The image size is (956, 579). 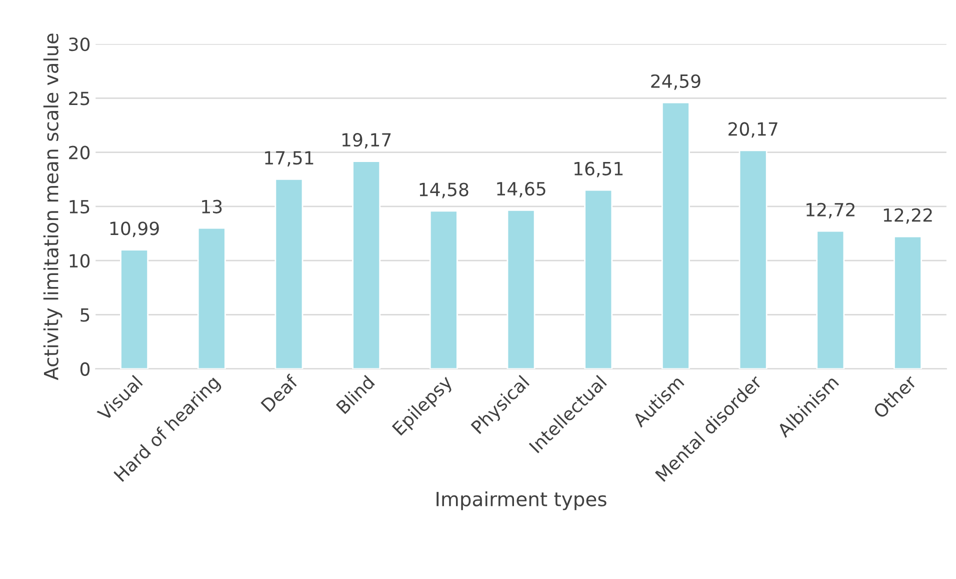 I want to click on data-label: 19,17, so click(x=366, y=140).